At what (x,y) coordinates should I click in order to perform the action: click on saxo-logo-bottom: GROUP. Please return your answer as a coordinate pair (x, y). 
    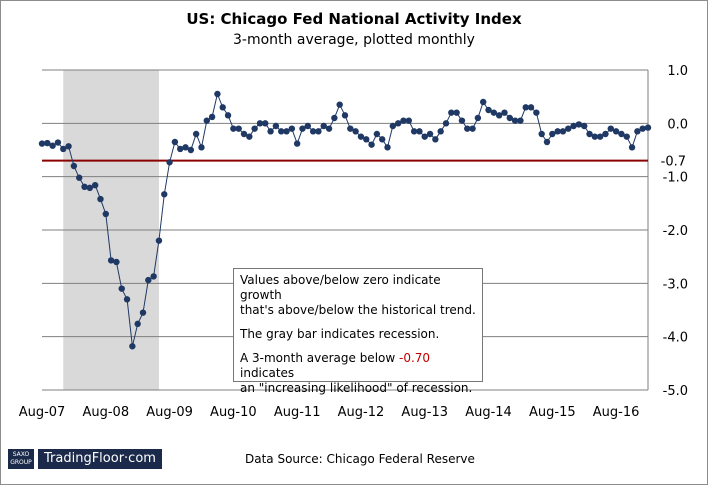
    Looking at the image, I should click on (21, 462).